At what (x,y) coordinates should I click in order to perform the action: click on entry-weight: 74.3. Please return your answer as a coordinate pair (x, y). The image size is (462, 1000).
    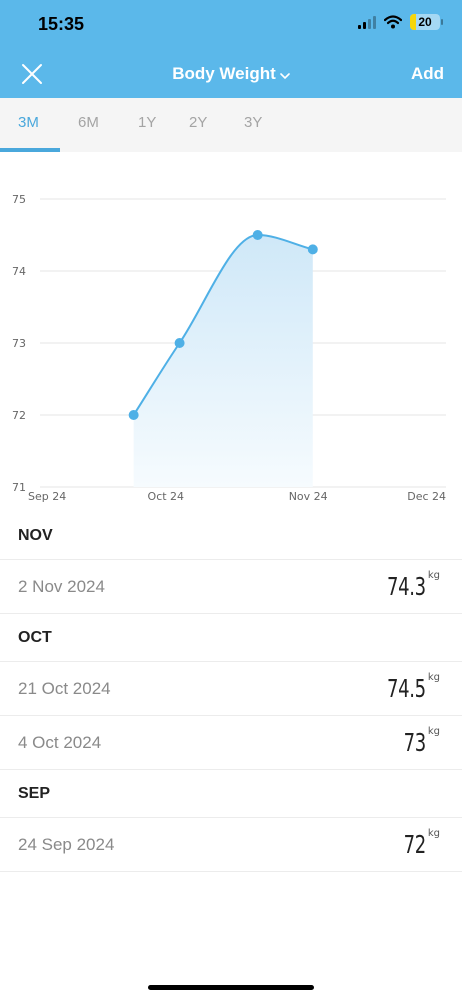
    Looking at the image, I should click on (406, 586).